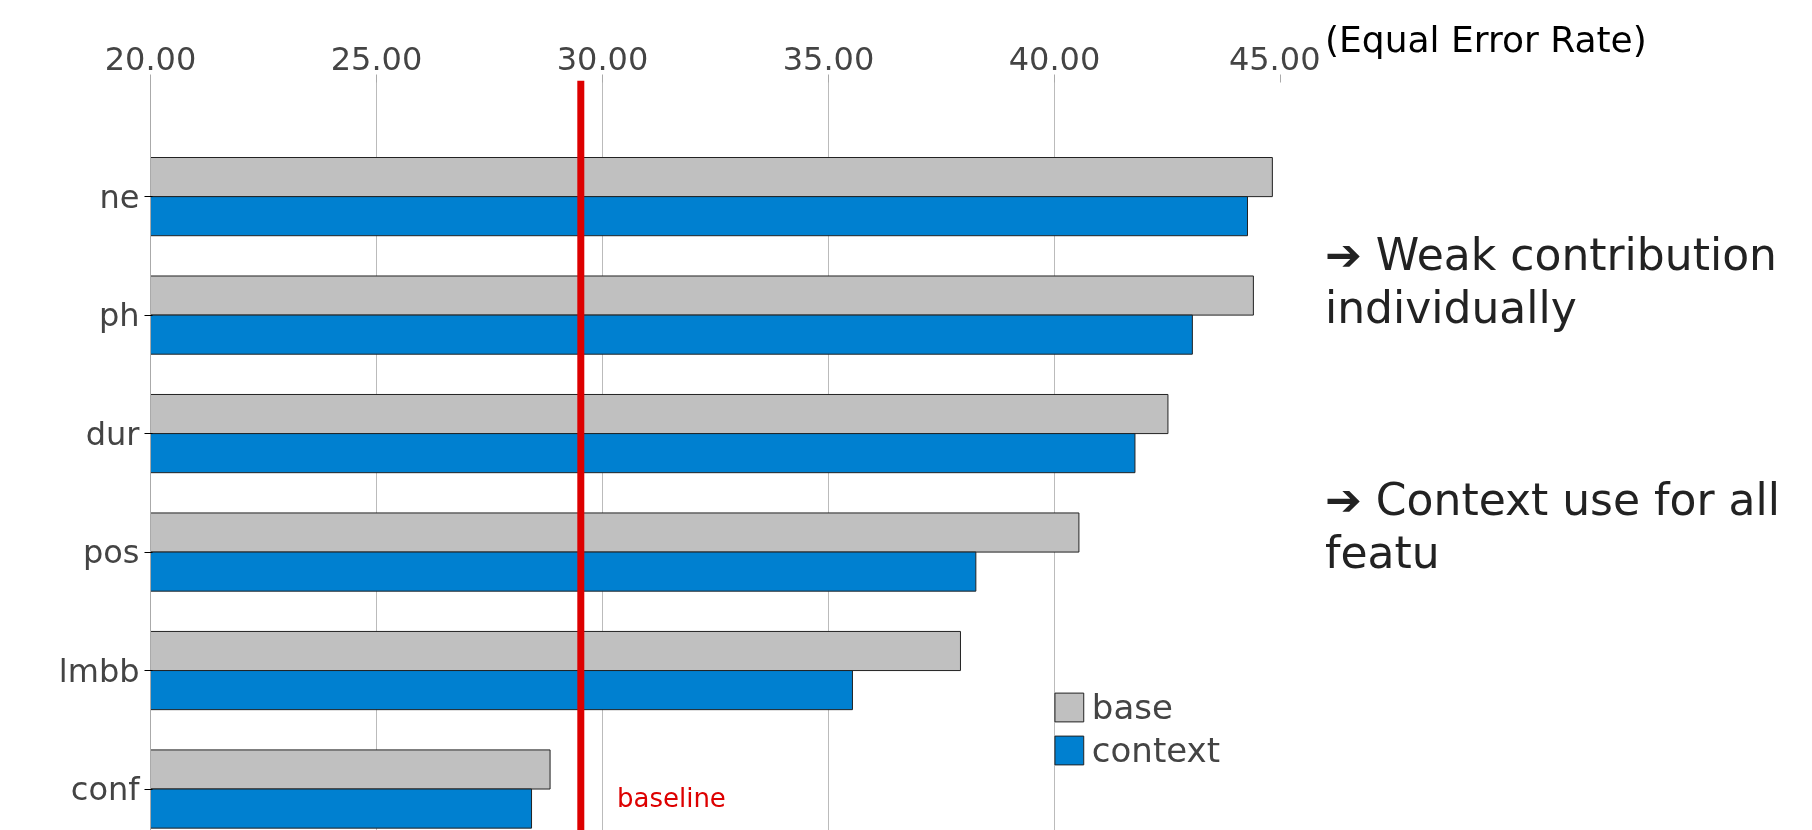 This screenshot has width=1812, height=830. What do you see at coordinates (113, 433) in the screenshot?
I see `y-tick-label: dur` at bounding box center [113, 433].